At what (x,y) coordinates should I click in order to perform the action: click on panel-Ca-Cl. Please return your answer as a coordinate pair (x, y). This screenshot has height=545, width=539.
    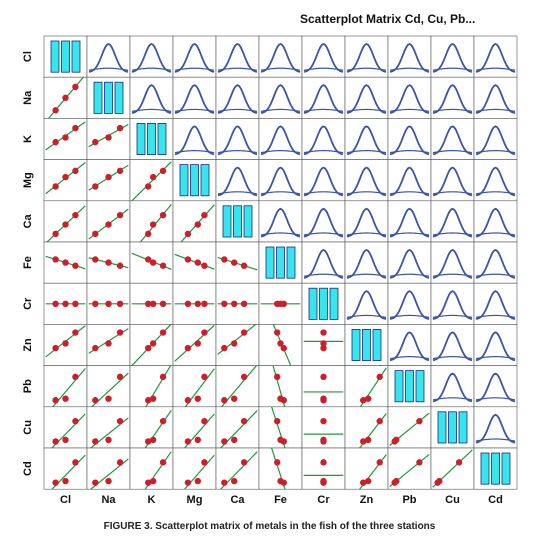
    Looking at the image, I should click on (65, 221).